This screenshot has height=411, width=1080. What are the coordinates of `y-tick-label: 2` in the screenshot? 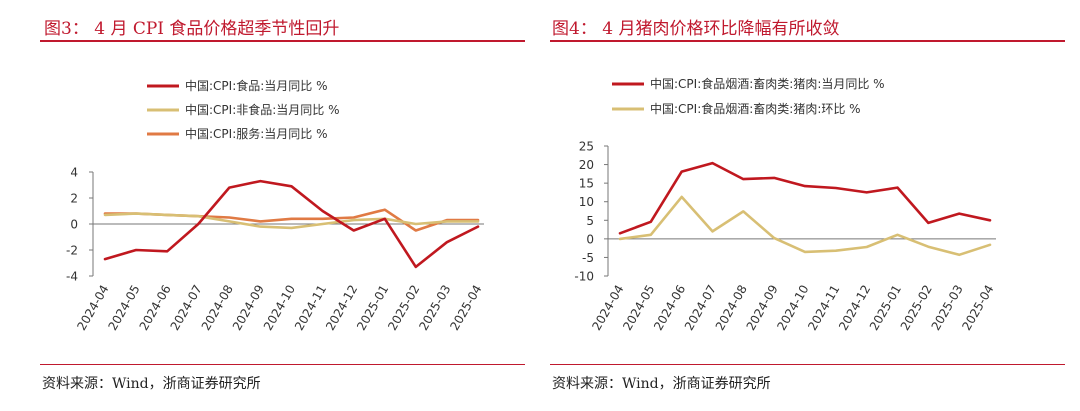 It's located at (74, 199).